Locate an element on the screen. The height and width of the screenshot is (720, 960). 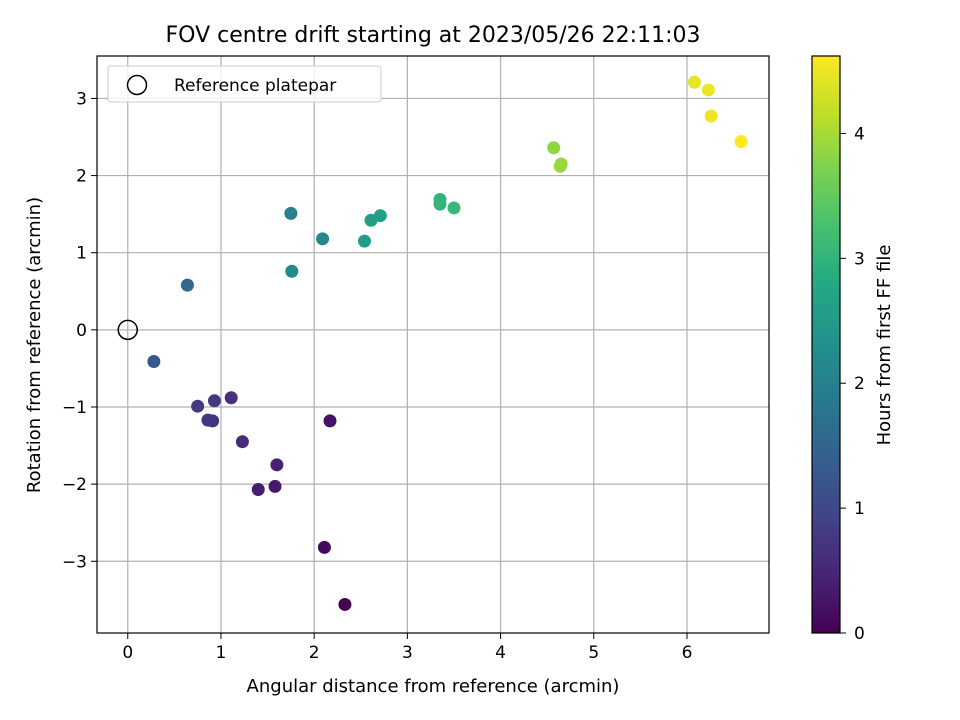
y-axis-label: Rotation from reference (arcmin) is located at coordinates (34, 345).